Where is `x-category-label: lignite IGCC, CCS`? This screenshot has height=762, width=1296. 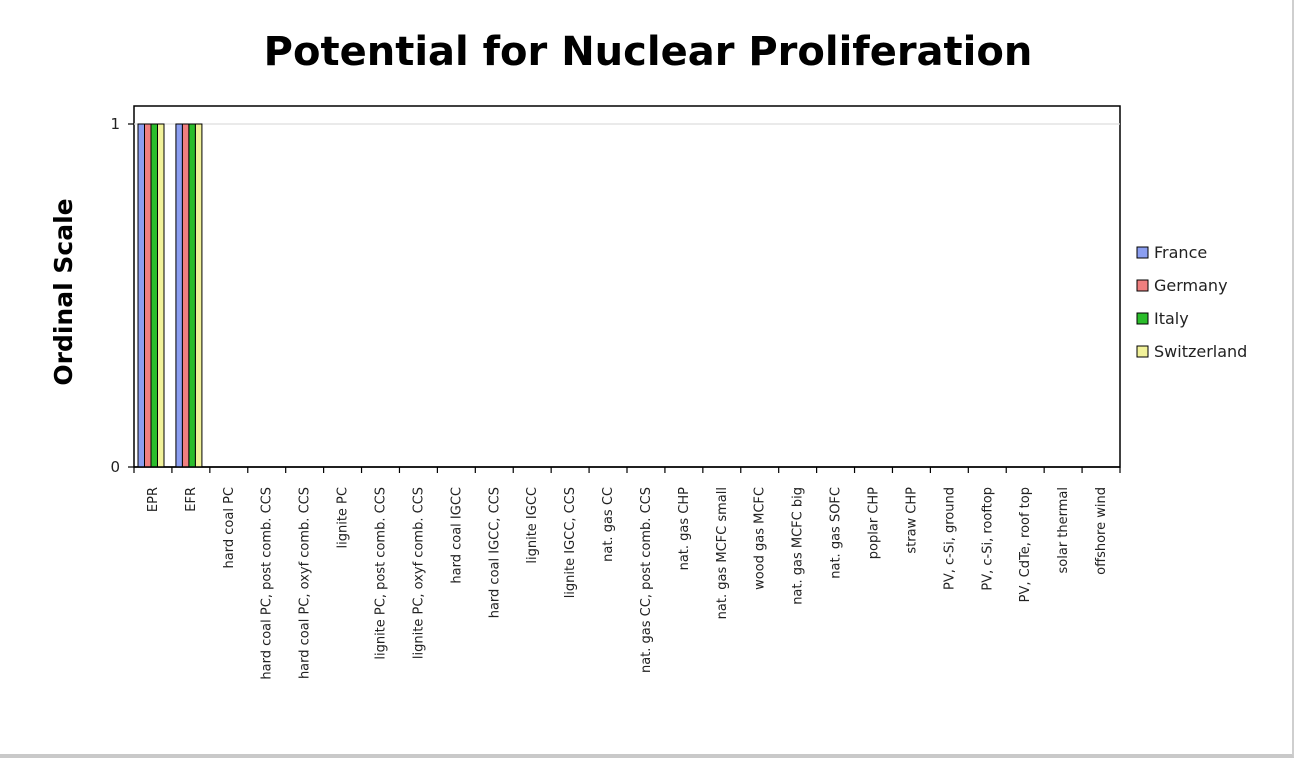
x-category-label: lignite IGCC, CCS is located at coordinates (570, 542).